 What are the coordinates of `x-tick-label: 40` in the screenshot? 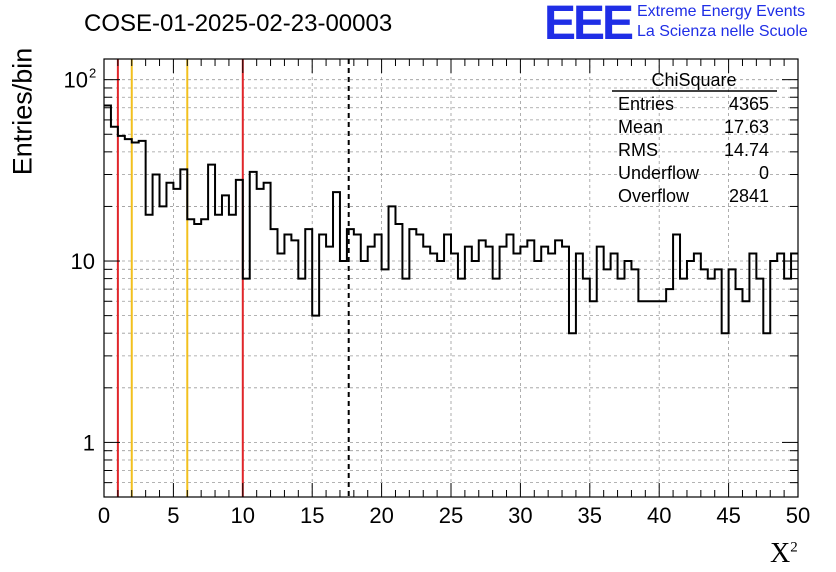 It's located at (659, 515).